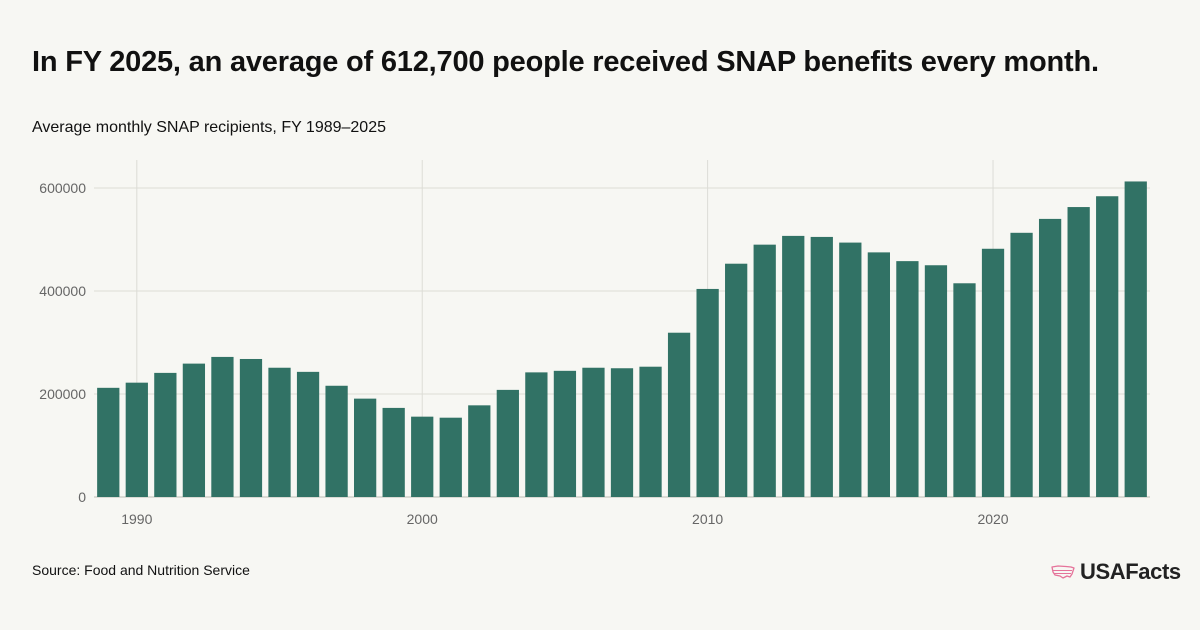 The width and height of the screenshot is (1200, 630). I want to click on x-tick-label: 2010, so click(707, 519).